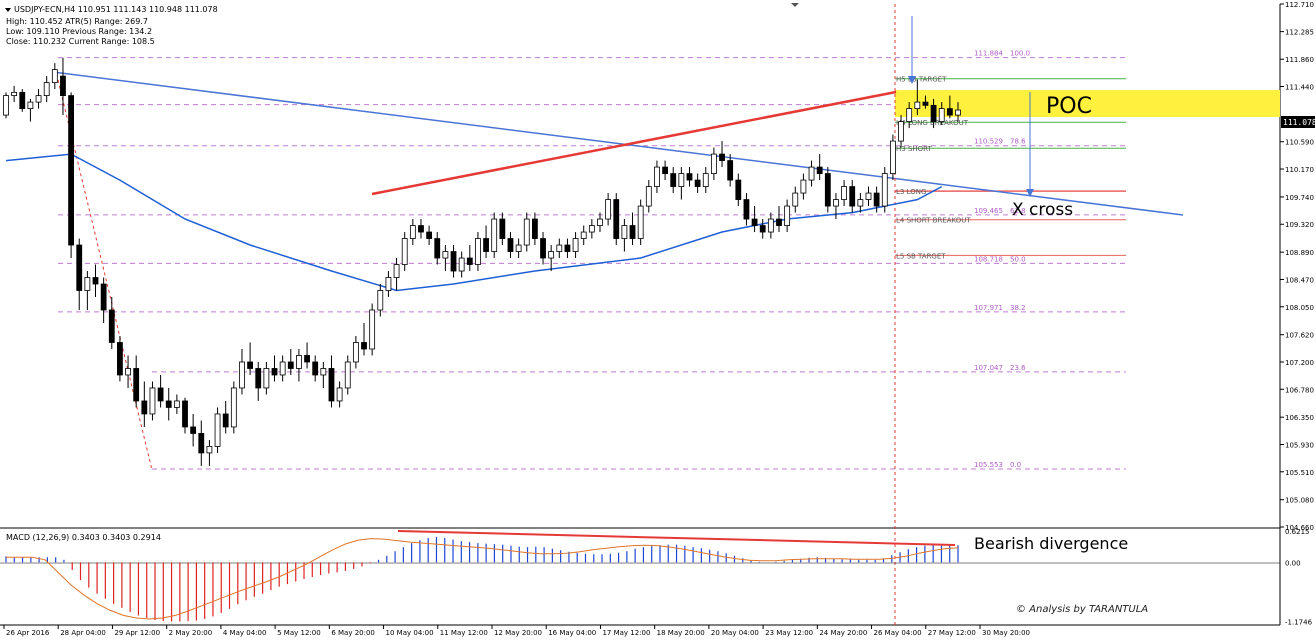  What do you see at coordinates (1299, 198) in the screenshot?
I see `y-tick-label: 109.740` at bounding box center [1299, 198].